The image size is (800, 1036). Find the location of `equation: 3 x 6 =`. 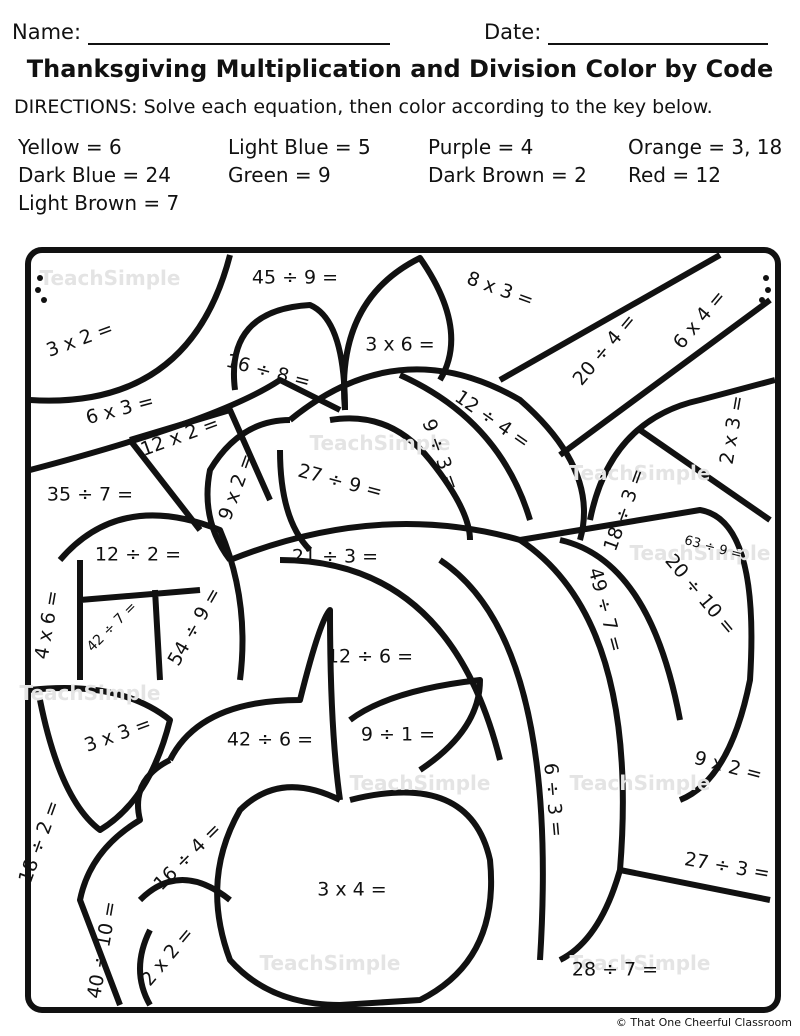

equation: 3 x 6 = is located at coordinates (399, 345).